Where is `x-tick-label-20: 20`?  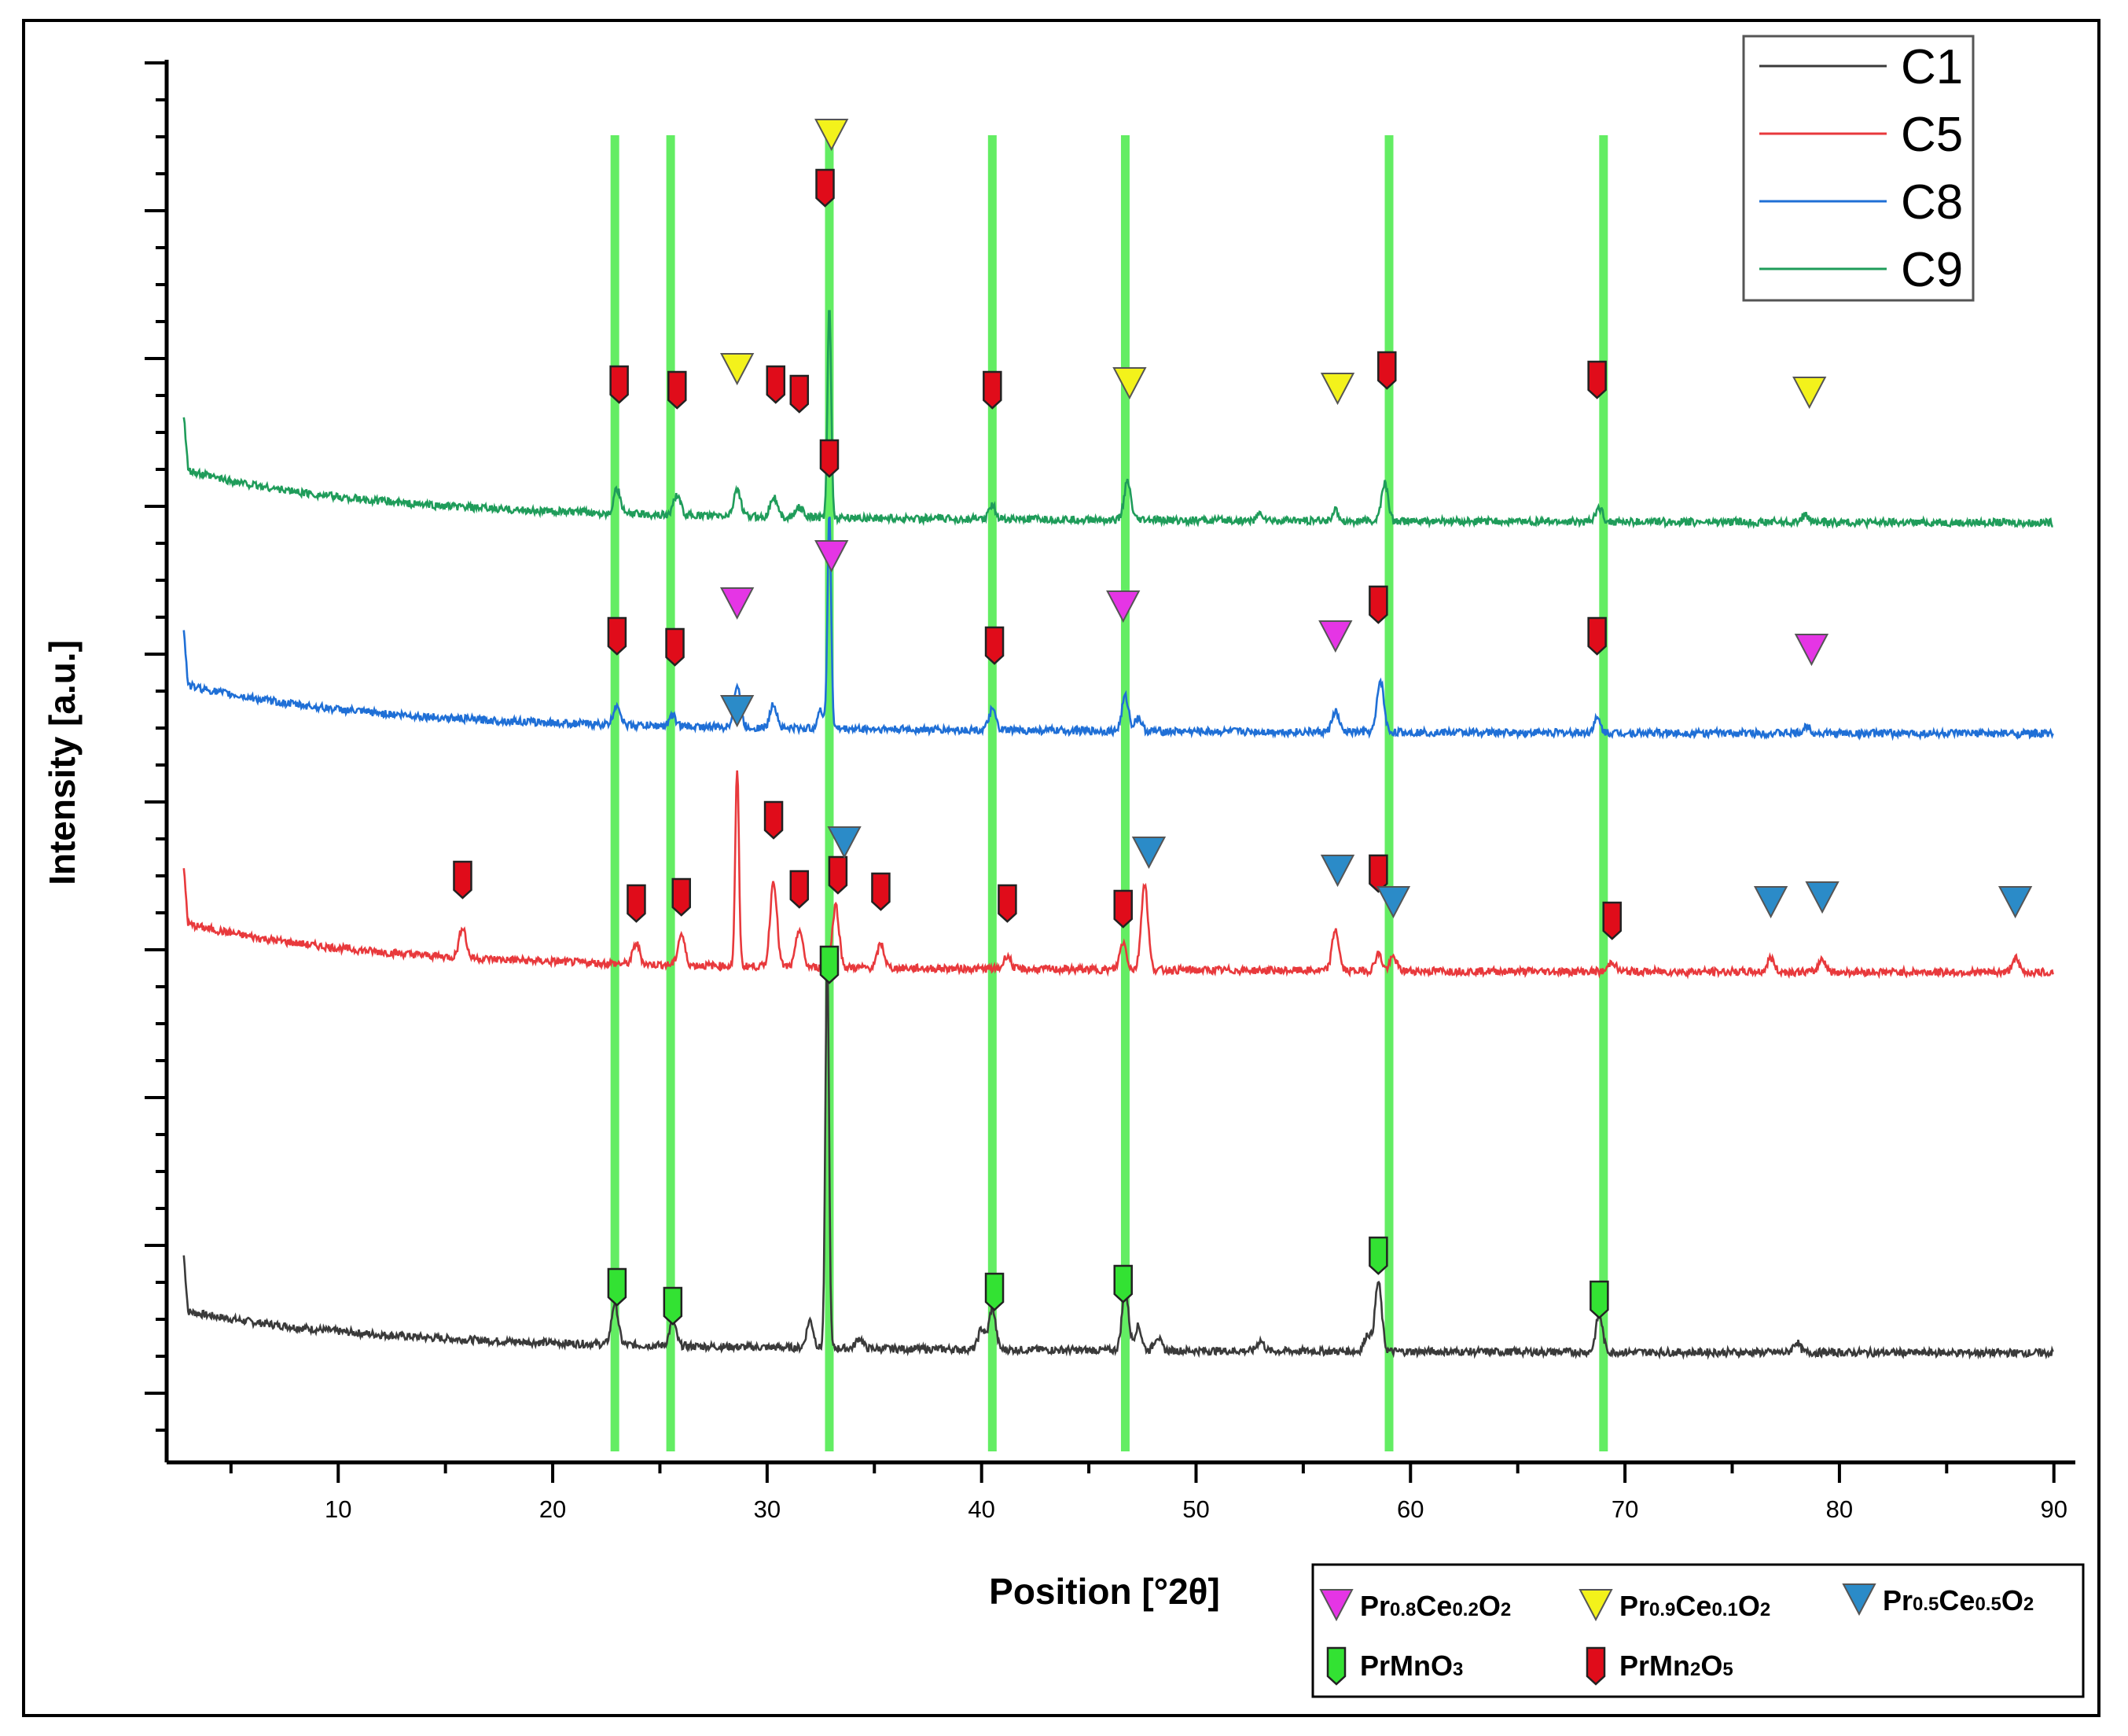
x-tick-label-20: 20 is located at coordinates (552, 1509).